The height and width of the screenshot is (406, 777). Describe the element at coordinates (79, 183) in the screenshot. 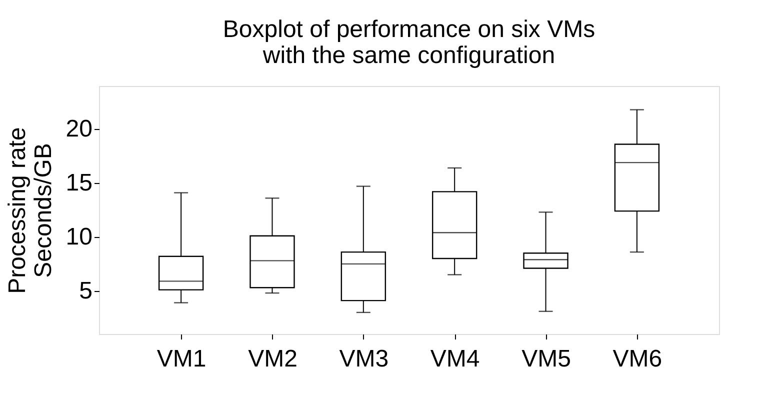

I see `y-tick-label: 15` at that location.